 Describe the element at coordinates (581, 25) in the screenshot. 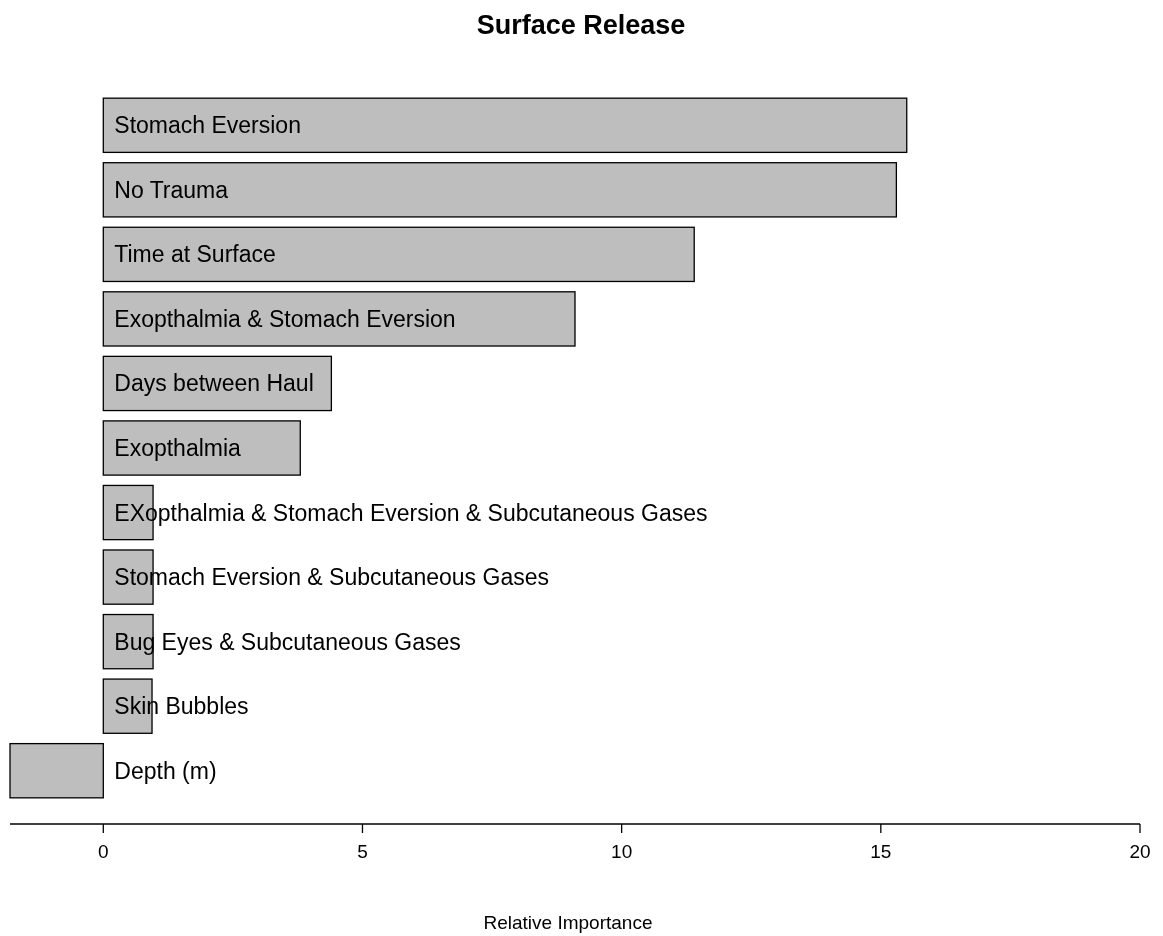

I see `chart-title: Surface Release` at that location.